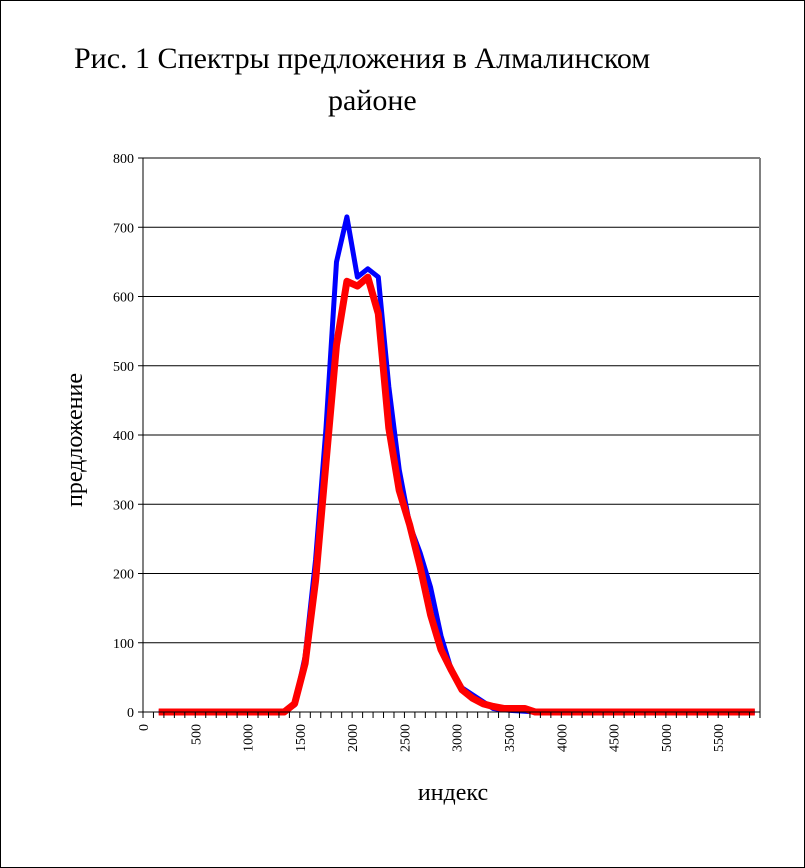 The height and width of the screenshot is (868, 805). Describe the element at coordinates (123, 159) in the screenshot. I see `y-tick-label-800: 800` at that location.